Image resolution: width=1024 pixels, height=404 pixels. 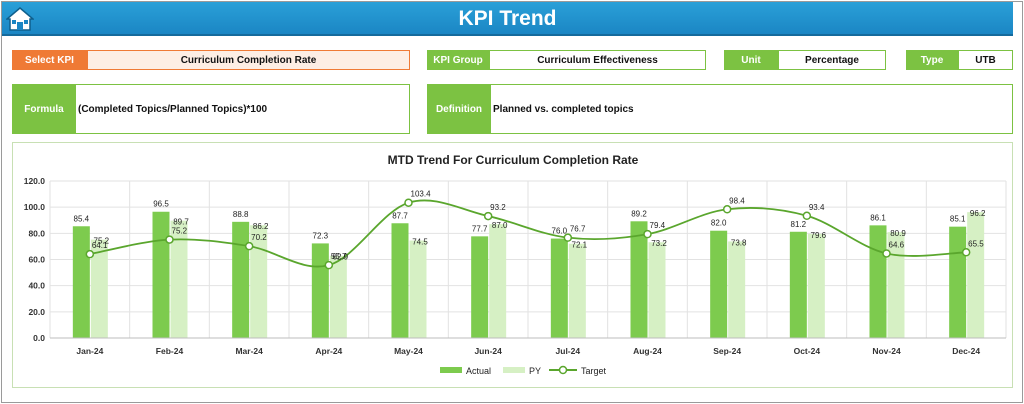 I want to click on x-tick-label: May-24, so click(x=408, y=351).